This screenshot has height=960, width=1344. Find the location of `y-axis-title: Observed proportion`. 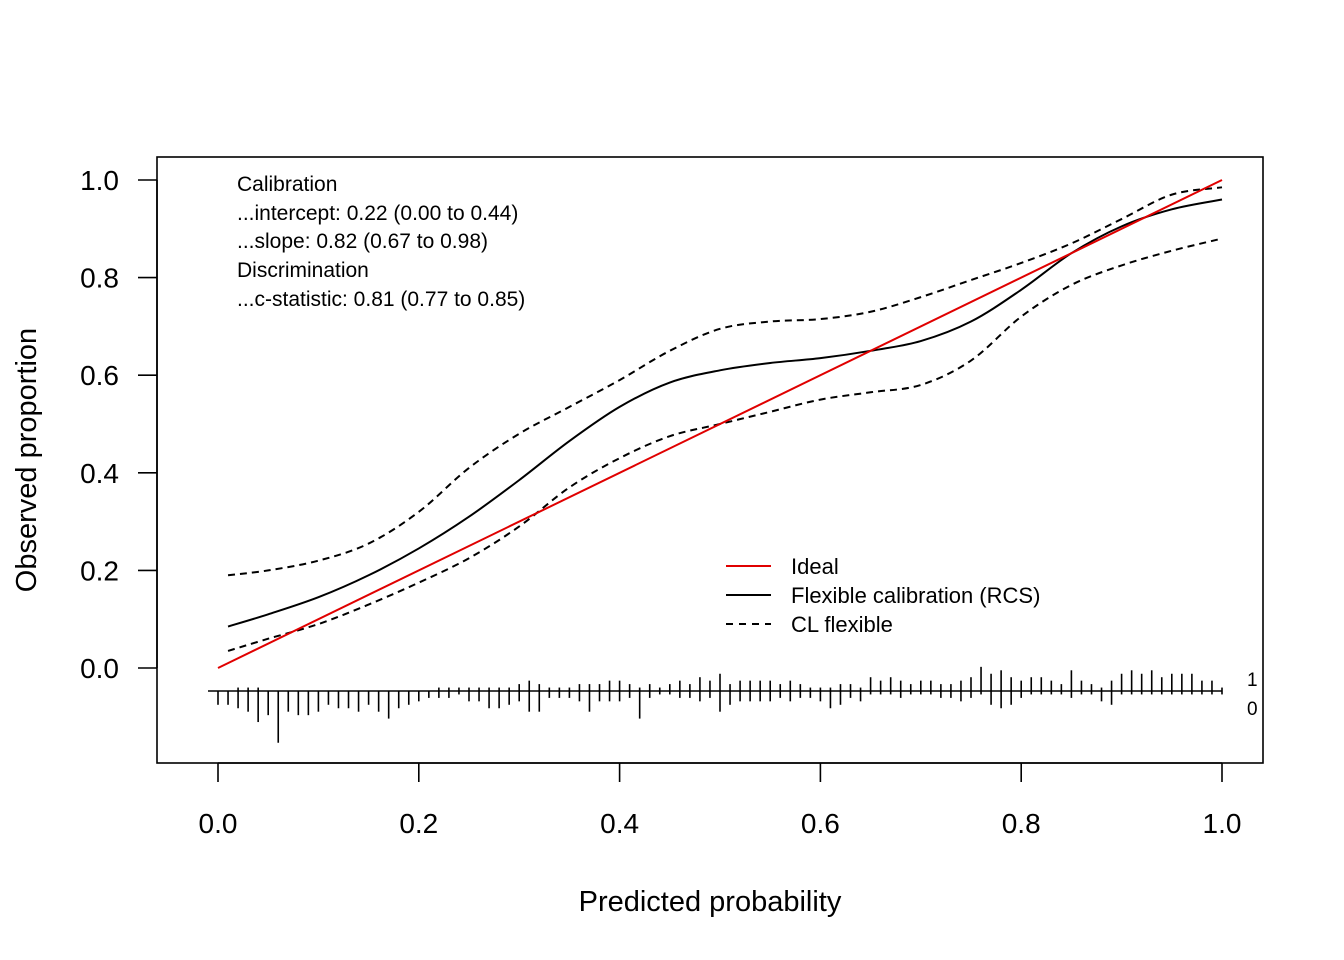

y-axis-title: Observed proportion is located at coordinates (27, 460).